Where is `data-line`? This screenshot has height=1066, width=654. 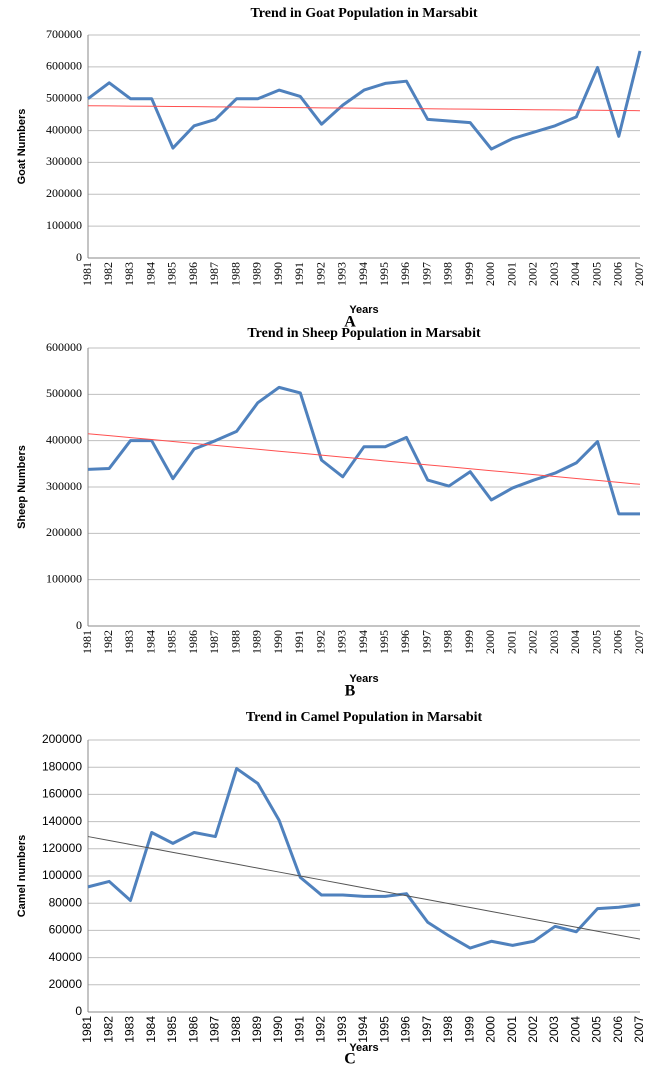
data-line is located at coordinates (364, 858).